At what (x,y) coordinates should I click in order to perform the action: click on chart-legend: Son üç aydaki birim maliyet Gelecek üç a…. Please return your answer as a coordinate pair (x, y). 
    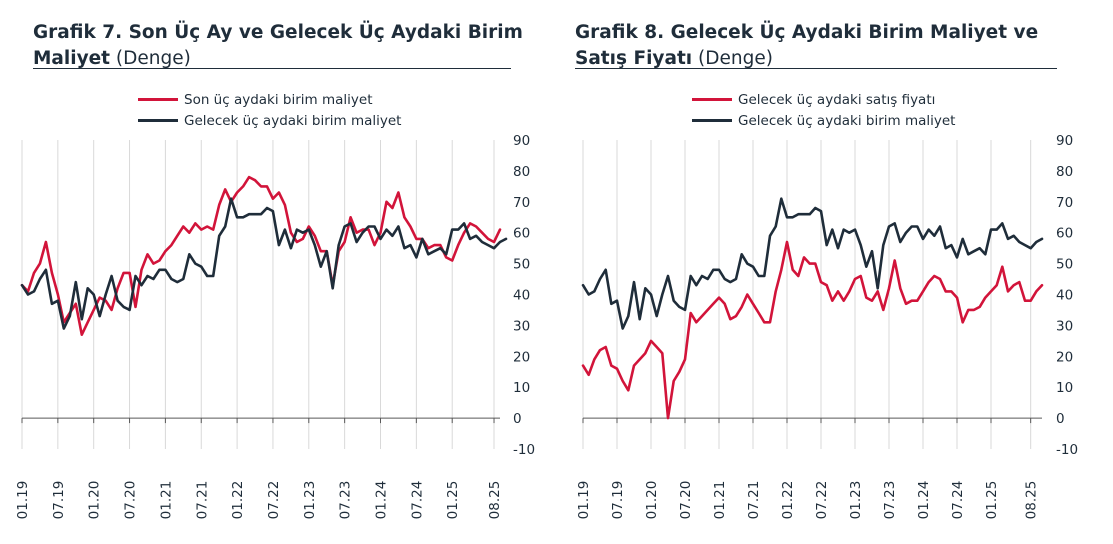
    Looking at the image, I should click on (269, 110).